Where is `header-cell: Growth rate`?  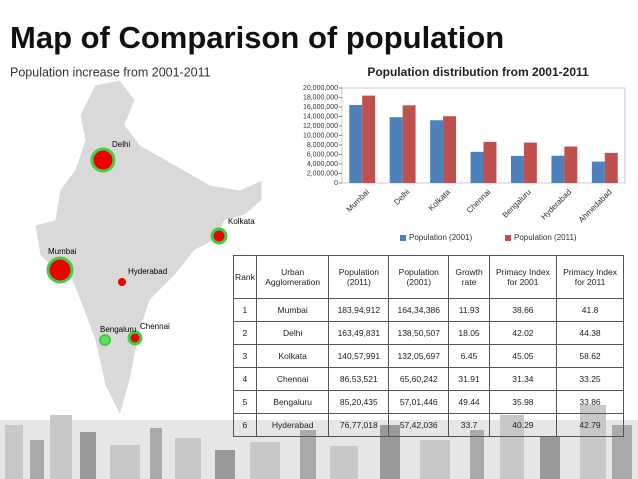
header-cell: Growth rate is located at coordinates (469, 277).